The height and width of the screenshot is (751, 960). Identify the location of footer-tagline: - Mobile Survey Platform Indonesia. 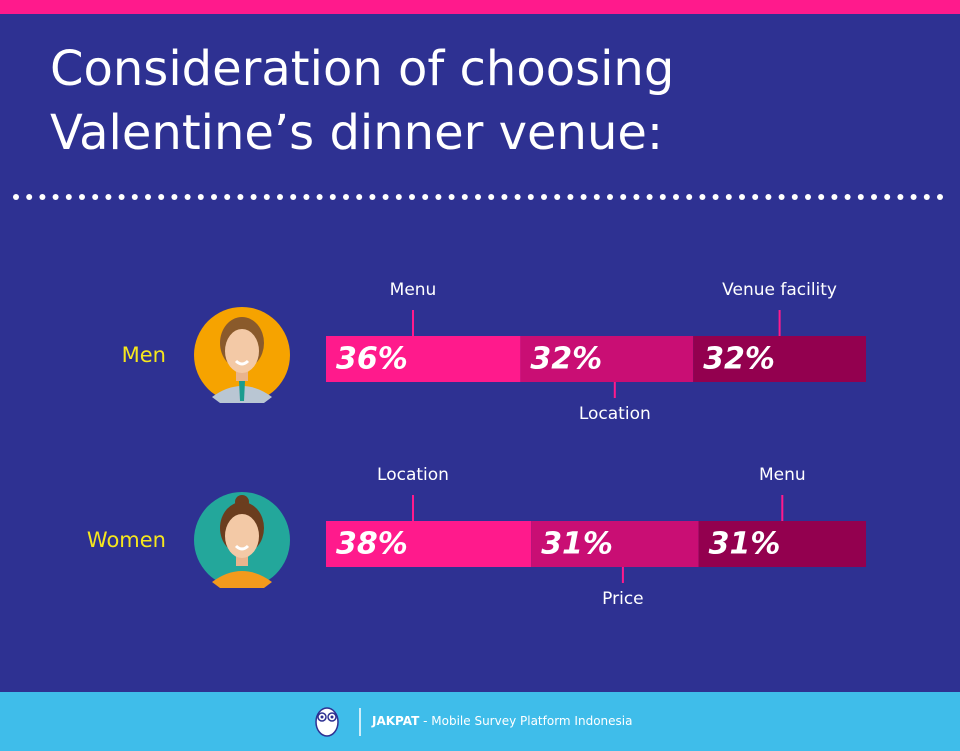
(527, 721).